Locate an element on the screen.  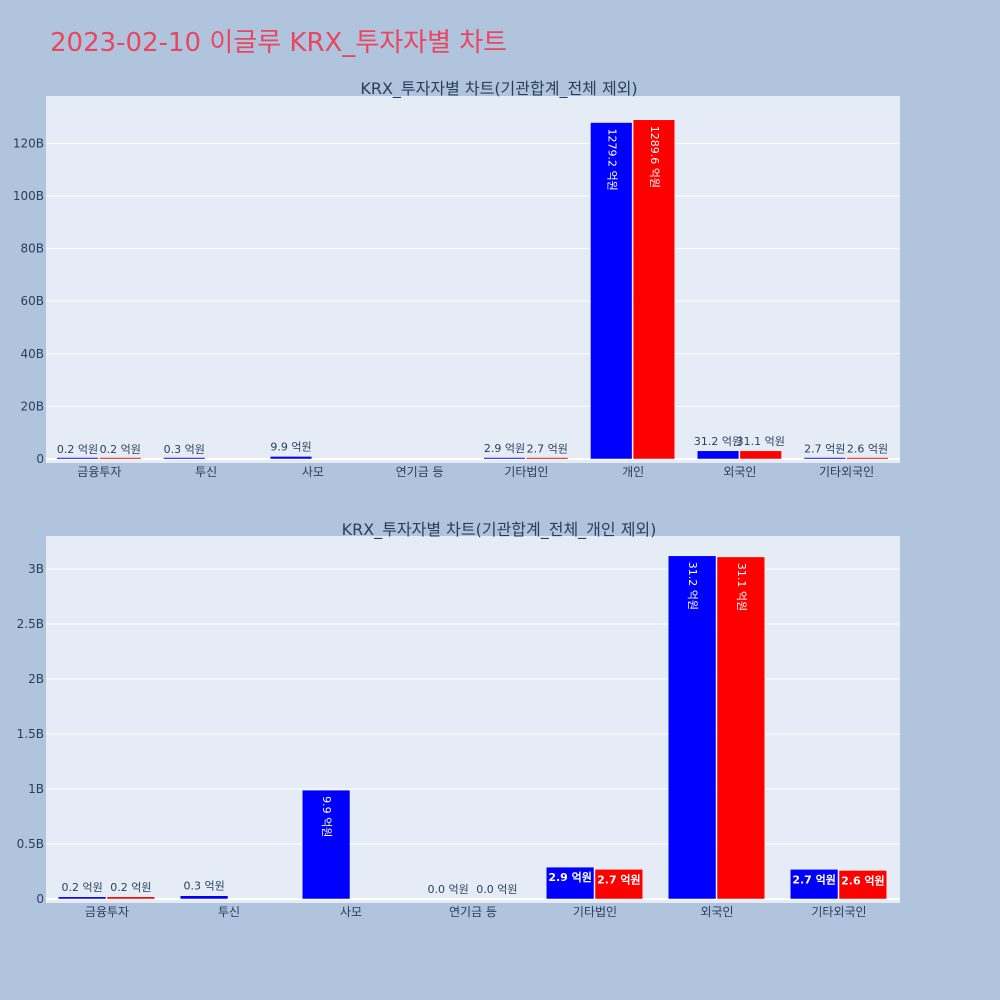
y-tick-label: 120B is located at coordinates (28, 143).